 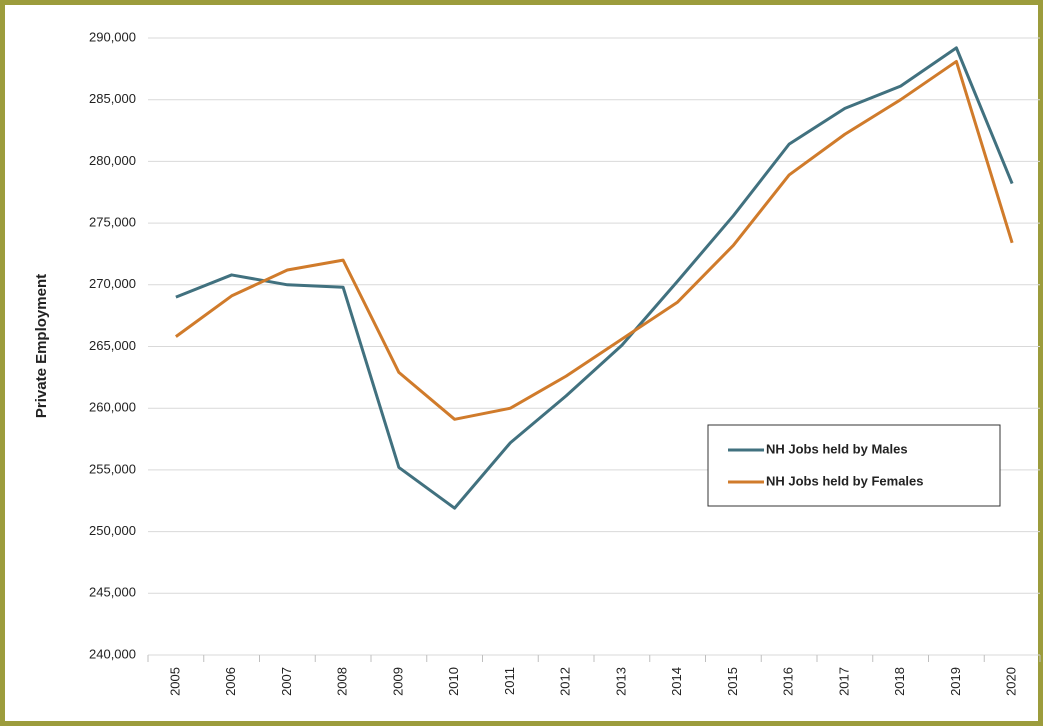 I want to click on x-tick-label: 2007, so click(x=286, y=681).